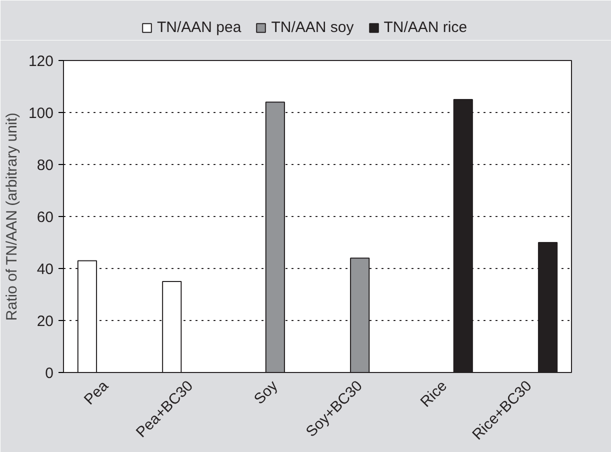  Describe the element at coordinates (96, 392) in the screenshot. I see `x-tick-label: Pea` at that location.